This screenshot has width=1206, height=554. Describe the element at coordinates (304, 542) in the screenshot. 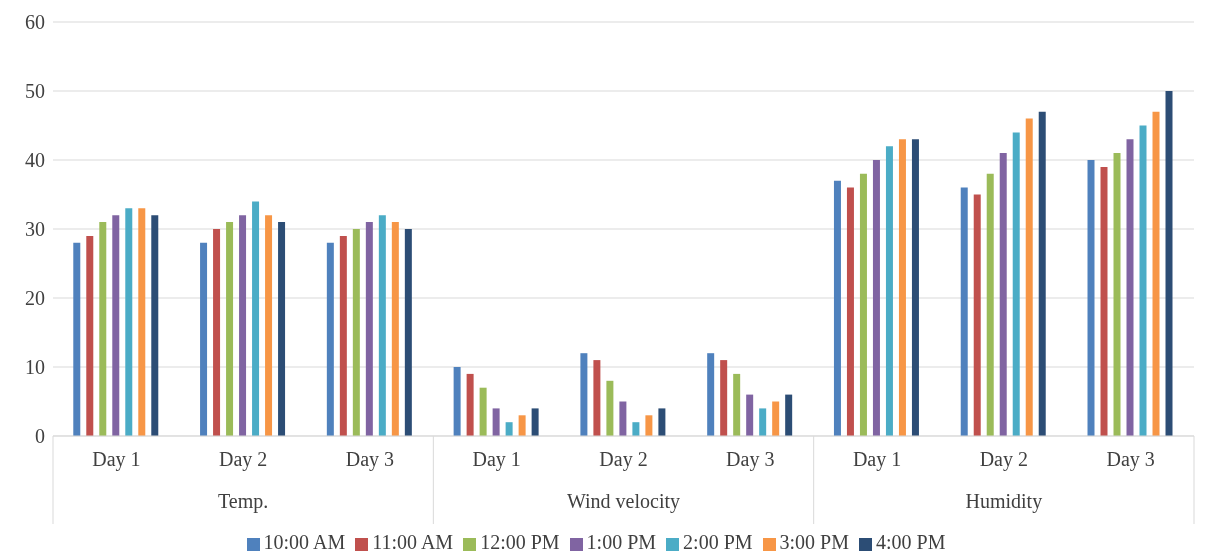

I see `legend-label: 10:00 AM` at that location.